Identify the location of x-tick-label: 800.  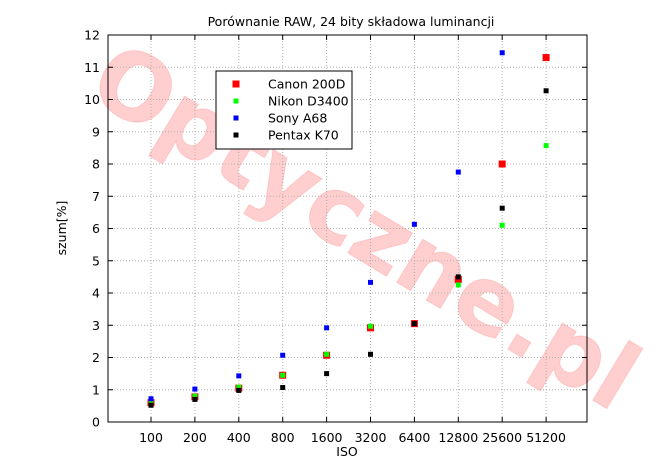
(283, 437).